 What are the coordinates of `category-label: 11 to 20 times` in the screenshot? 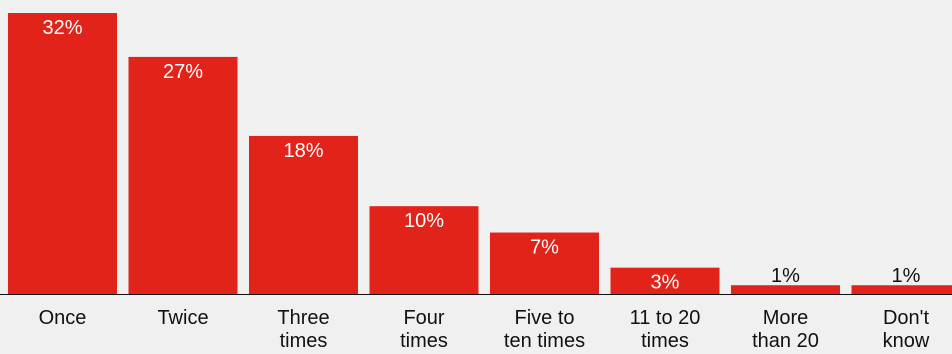 It's located at (665, 329).